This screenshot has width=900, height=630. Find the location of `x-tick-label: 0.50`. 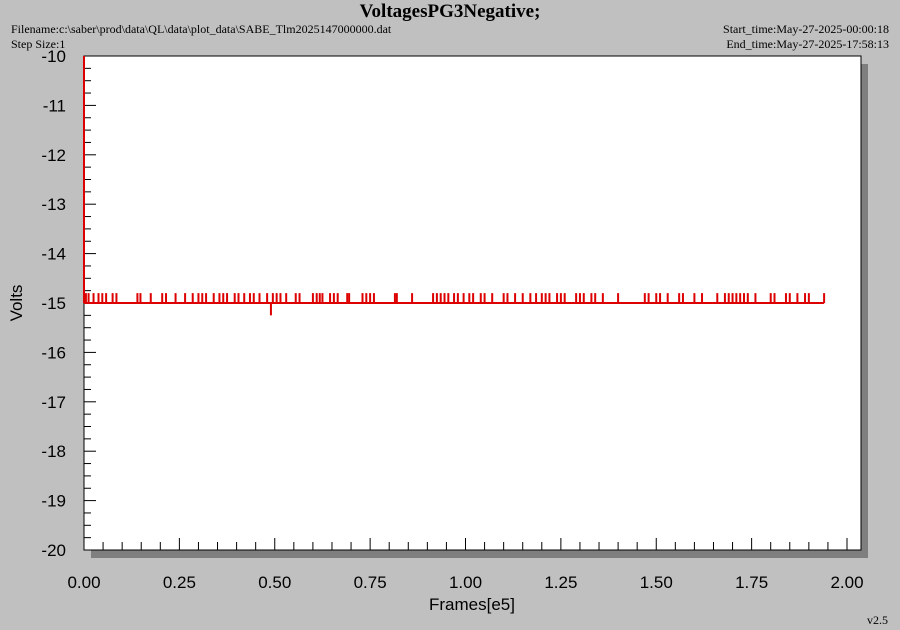

x-tick-label: 0.50 is located at coordinates (274, 582).